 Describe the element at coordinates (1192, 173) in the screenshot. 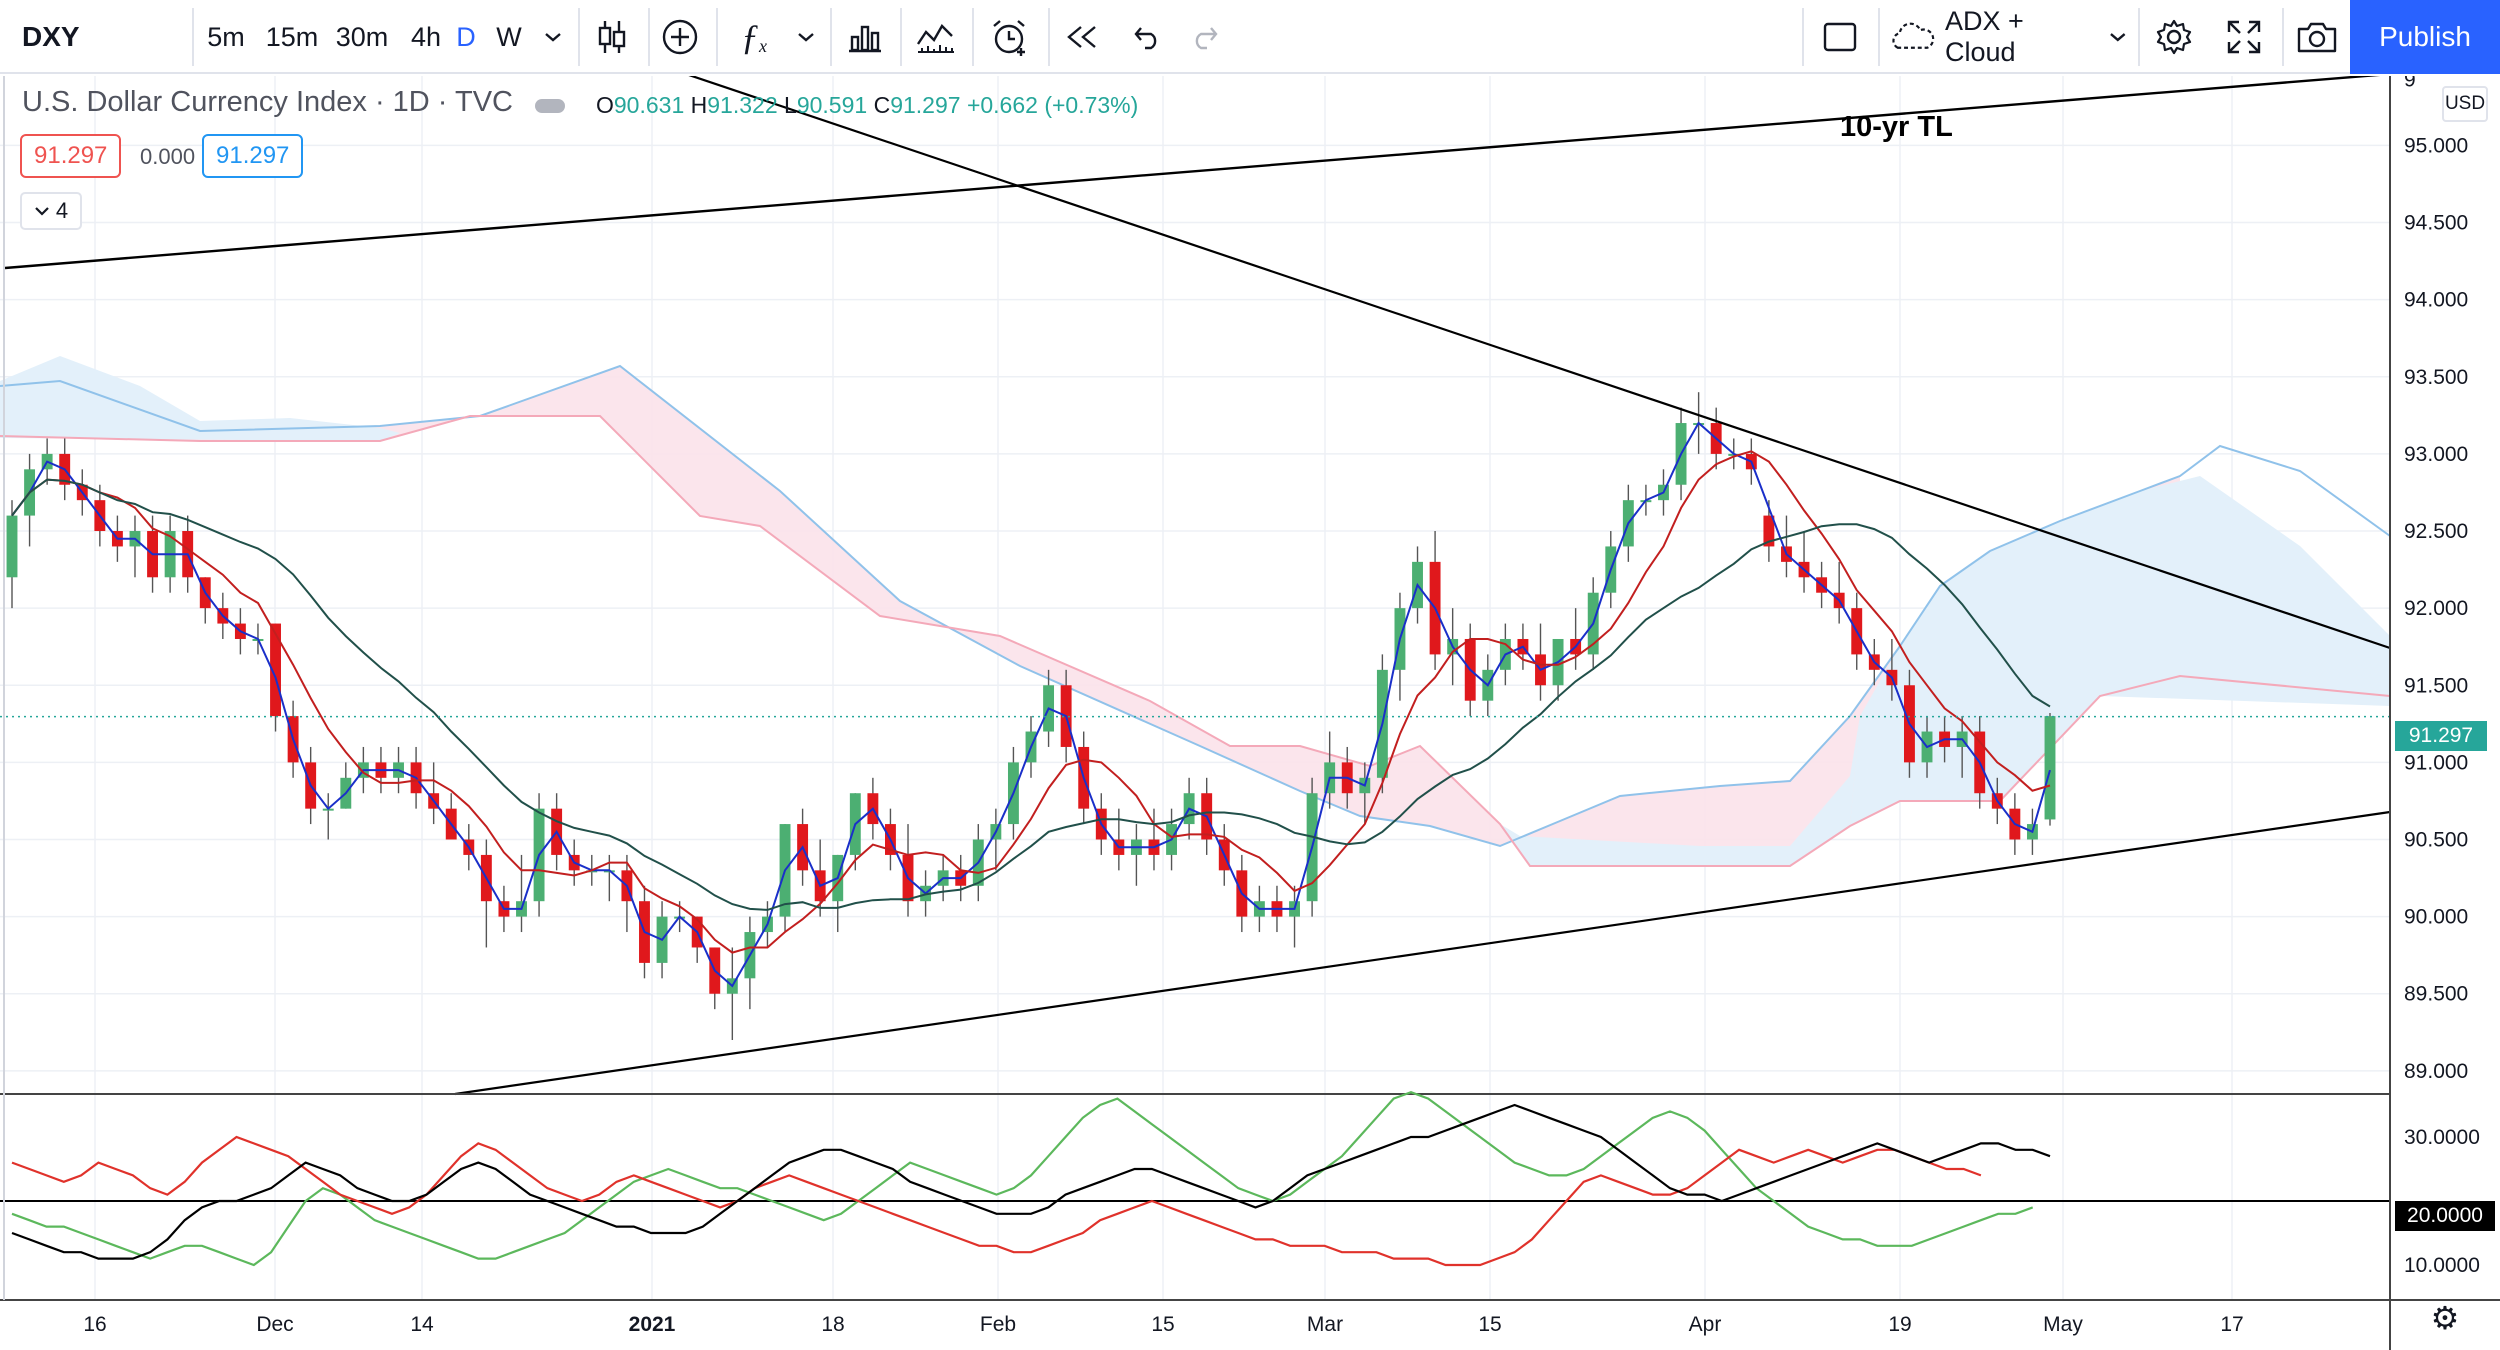

I see `ten-year-trendline` at that location.